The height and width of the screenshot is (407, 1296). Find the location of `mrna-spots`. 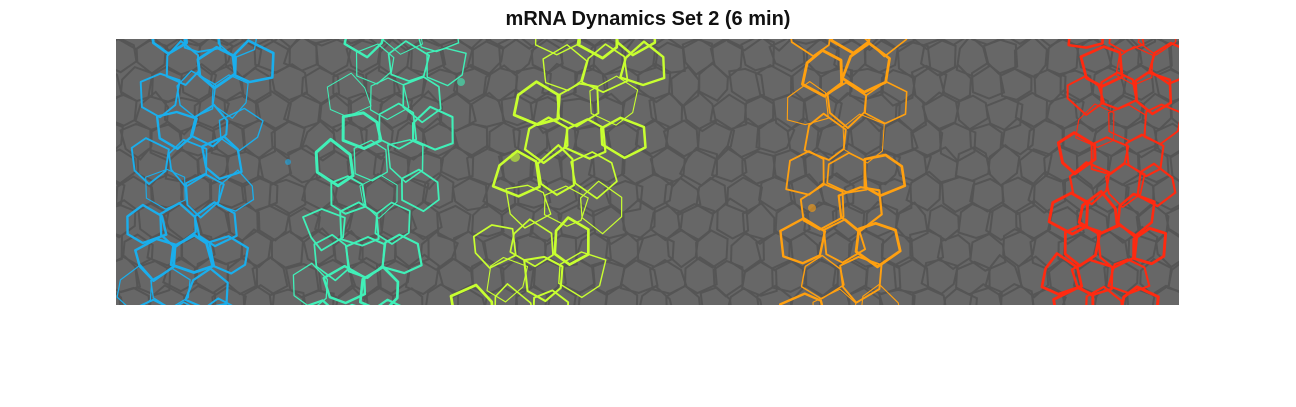

mrna-spots is located at coordinates (550, 145).